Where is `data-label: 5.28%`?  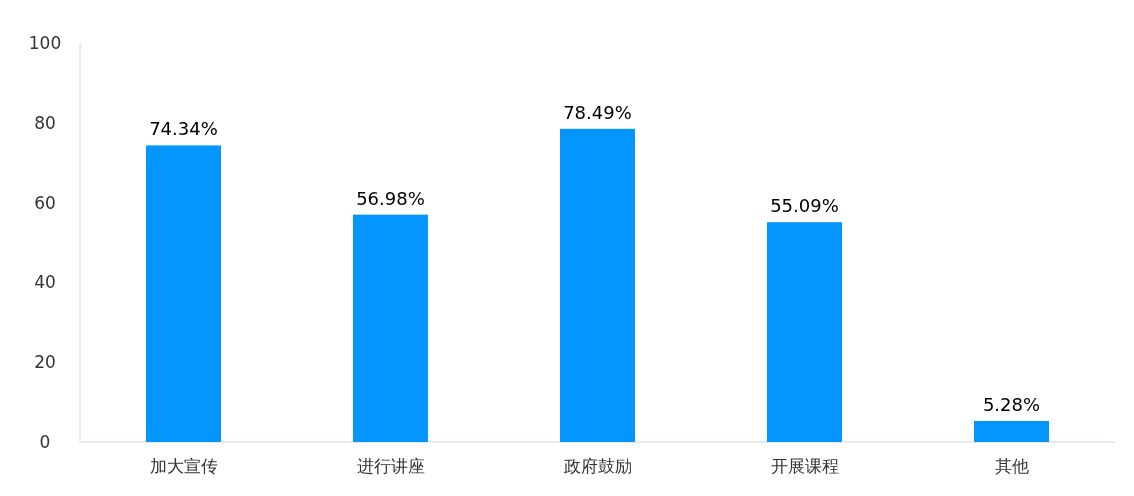
data-label: 5.28% is located at coordinates (1011, 404).